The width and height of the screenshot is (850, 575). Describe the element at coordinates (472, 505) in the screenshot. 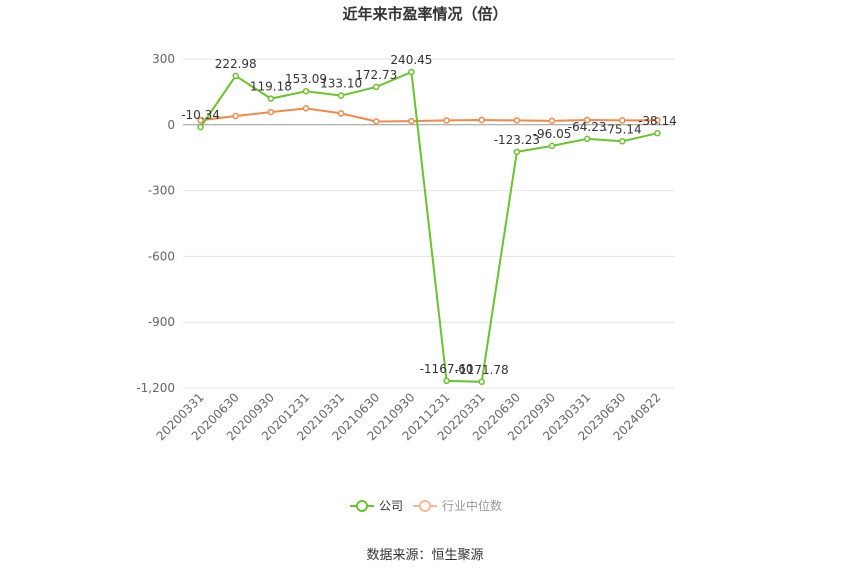

I see `legend-industry-label: 行业中位数` at that location.